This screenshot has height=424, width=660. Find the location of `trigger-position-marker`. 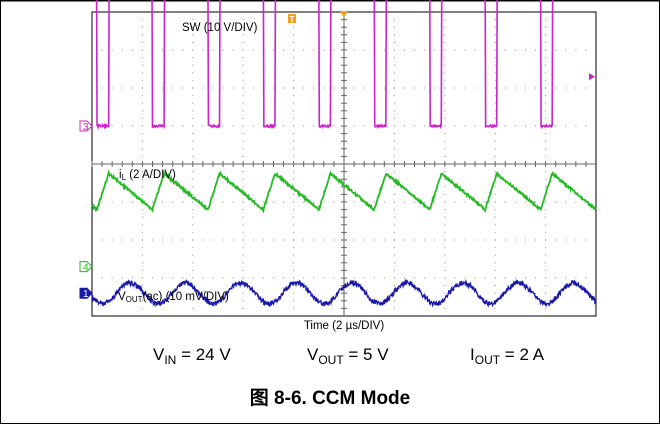

trigger-position-marker is located at coordinates (344, 14).